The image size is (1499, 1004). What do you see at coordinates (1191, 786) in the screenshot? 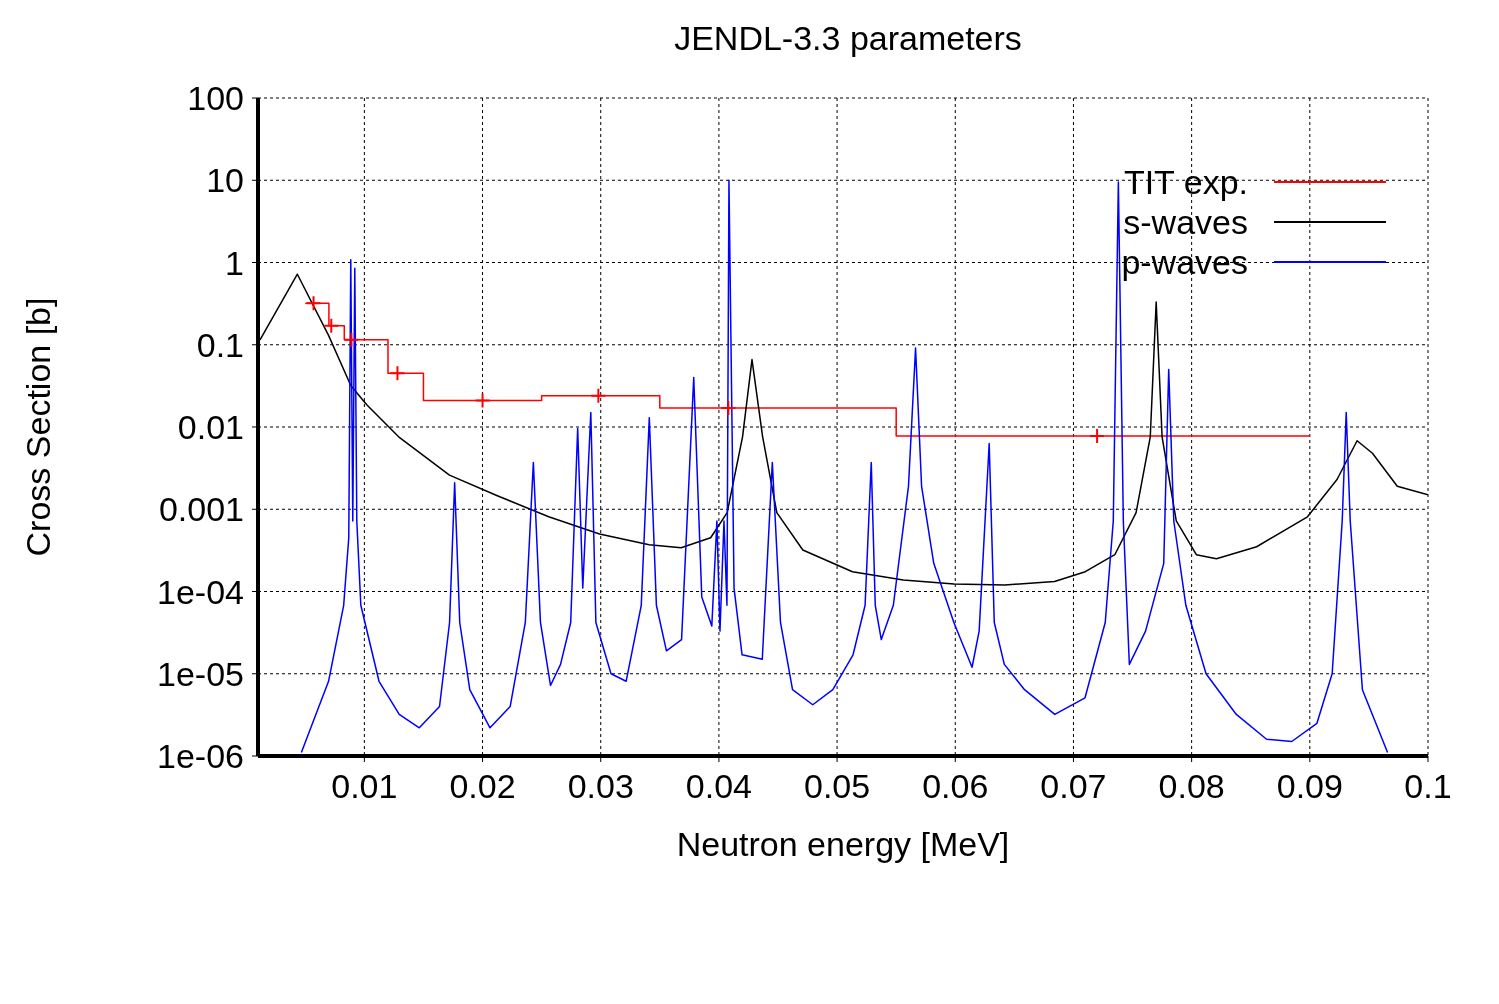
I see `x-tick-label: 0.08` at bounding box center [1191, 786].